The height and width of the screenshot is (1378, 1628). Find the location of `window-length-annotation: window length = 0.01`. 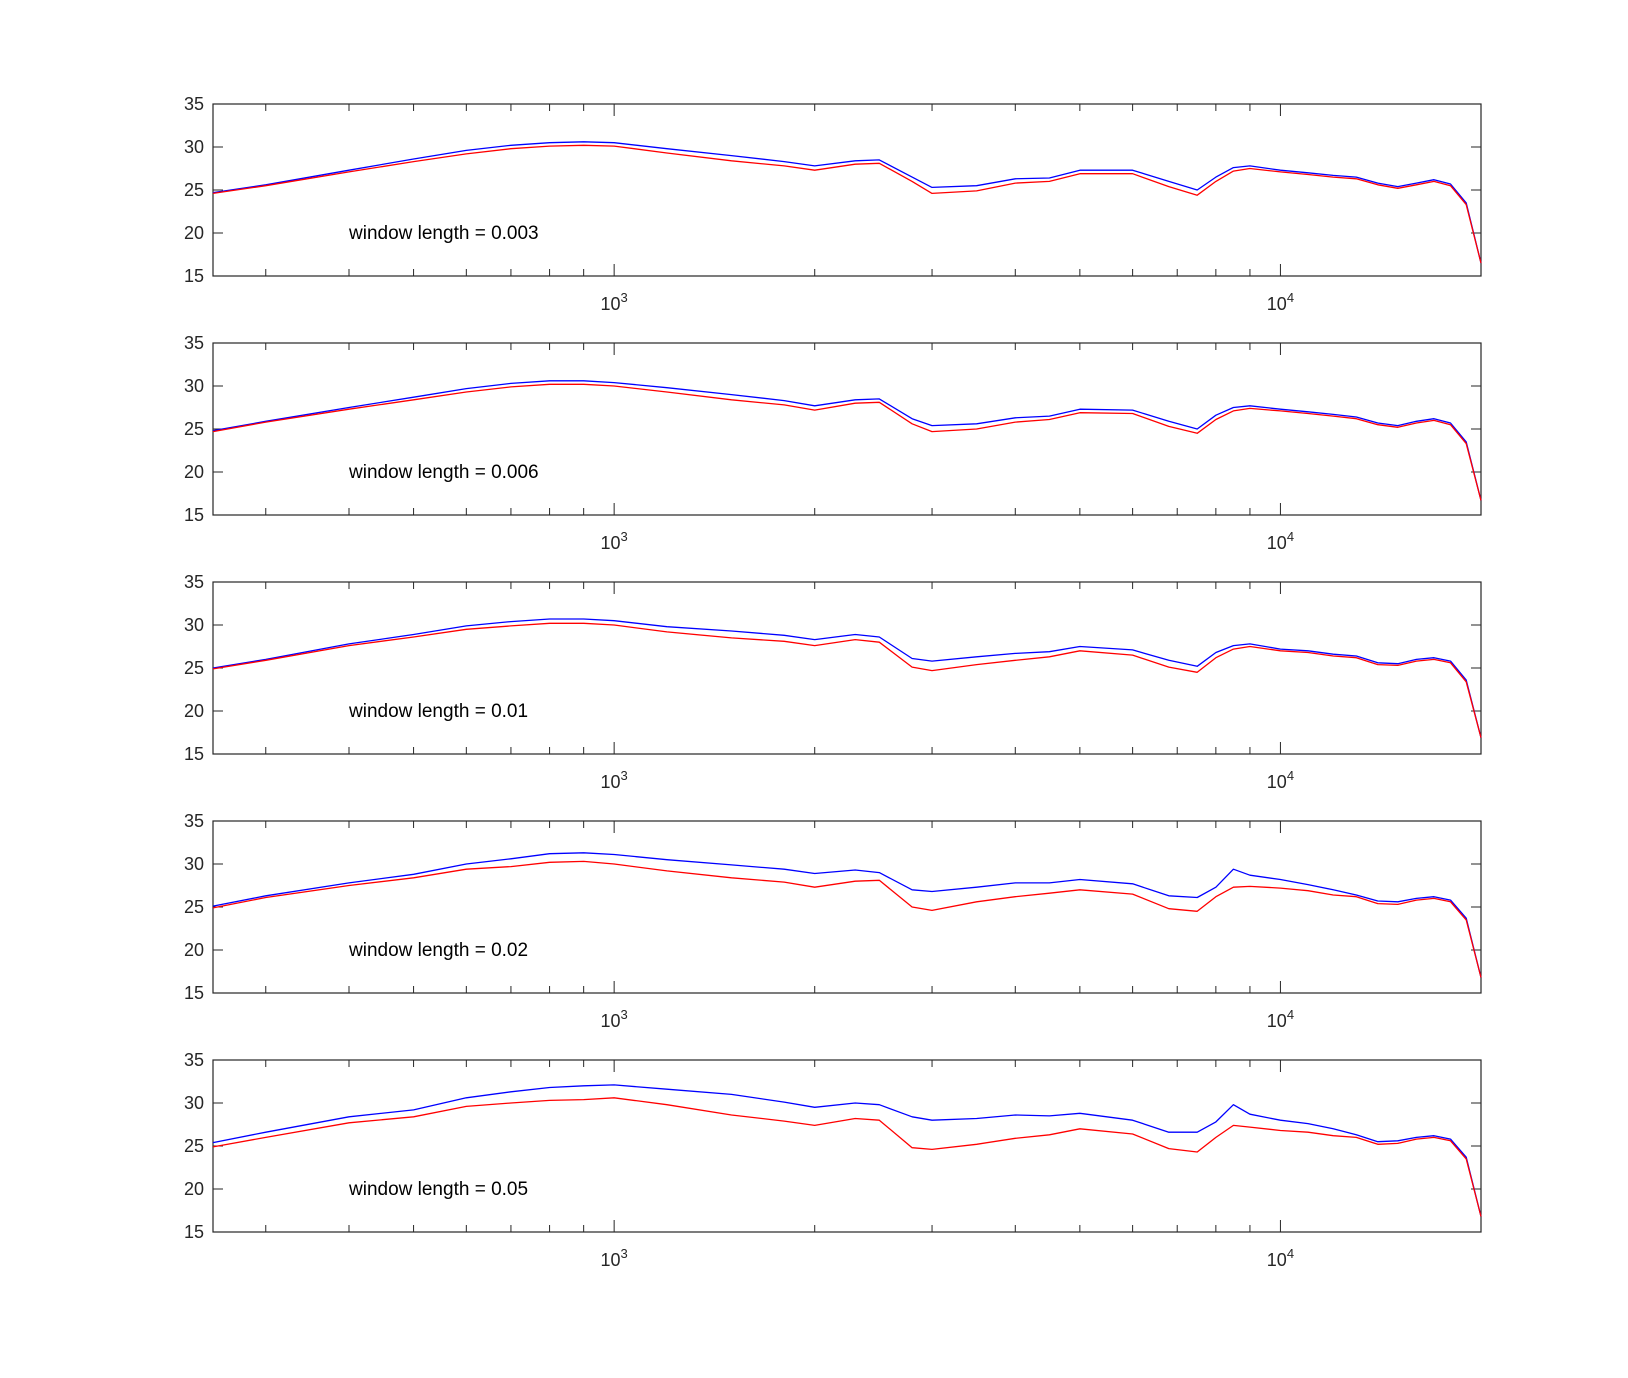

window-length-annotation: window length = 0.01 is located at coordinates (438, 711).